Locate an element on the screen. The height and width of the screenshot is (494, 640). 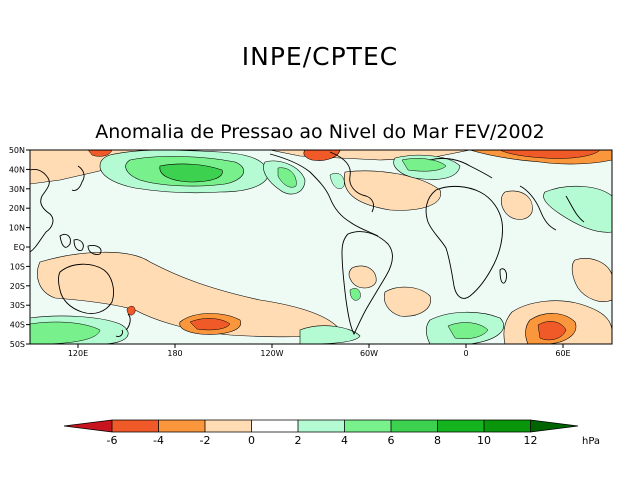
colorbar-tick-label: -4 is located at coordinates (158, 440).